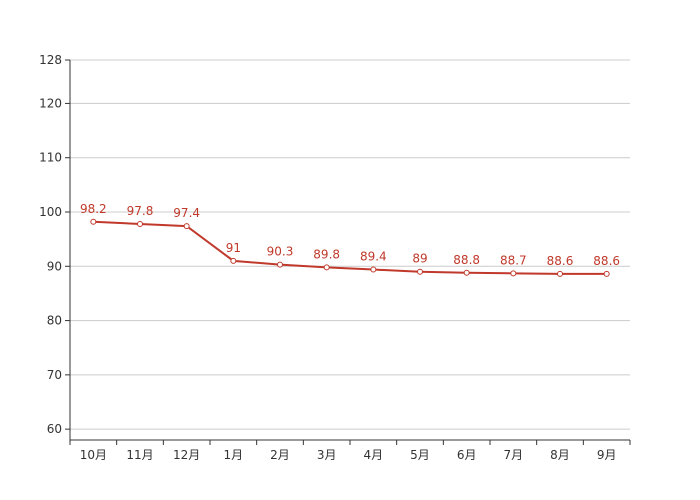 This screenshot has height=500, width=700. Describe the element at coordinates (93, 455) in the screenshot. I see `x-tick-label: 10月` at that location.